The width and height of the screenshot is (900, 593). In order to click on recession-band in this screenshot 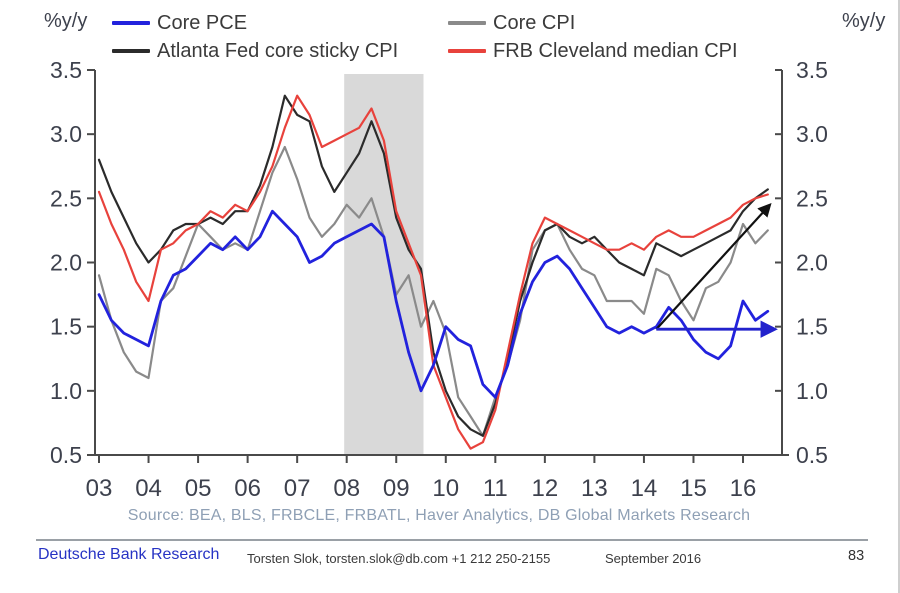, I will do `click(384, 264)`.